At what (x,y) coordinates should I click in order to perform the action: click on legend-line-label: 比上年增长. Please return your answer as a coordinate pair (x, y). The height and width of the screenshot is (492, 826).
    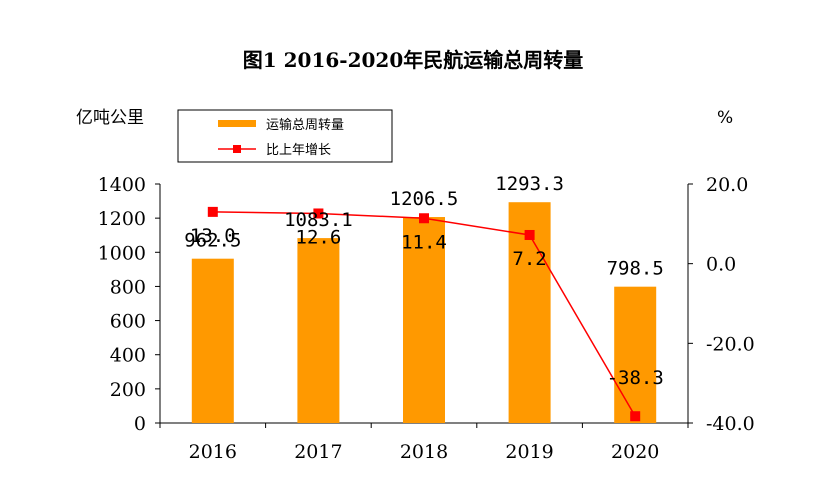
    Looking at the image, I should click on (298, 150).